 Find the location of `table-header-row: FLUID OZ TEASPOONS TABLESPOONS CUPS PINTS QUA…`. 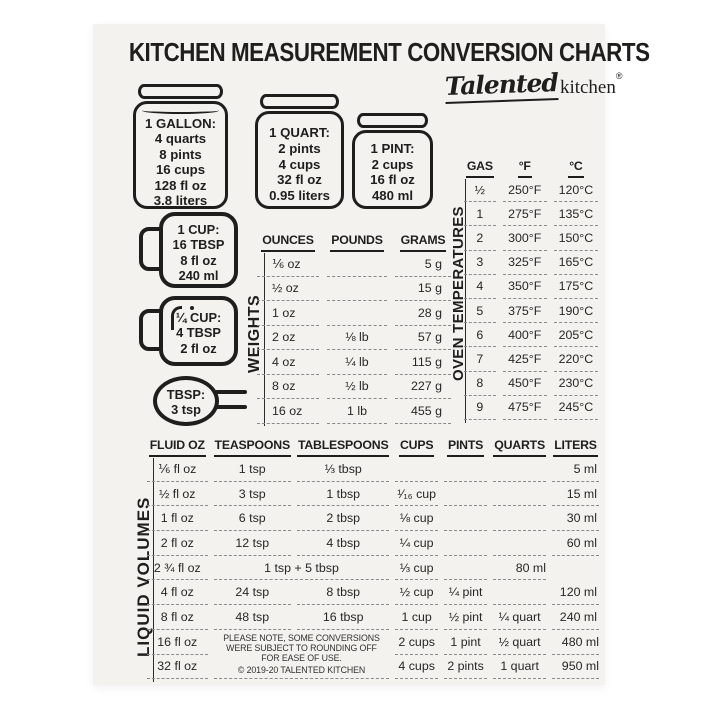

table-header-row: FLUID OZ TEASPOONS TABLESPOONS CUPS PINTS QUA… is located at coordinates (373, 446).